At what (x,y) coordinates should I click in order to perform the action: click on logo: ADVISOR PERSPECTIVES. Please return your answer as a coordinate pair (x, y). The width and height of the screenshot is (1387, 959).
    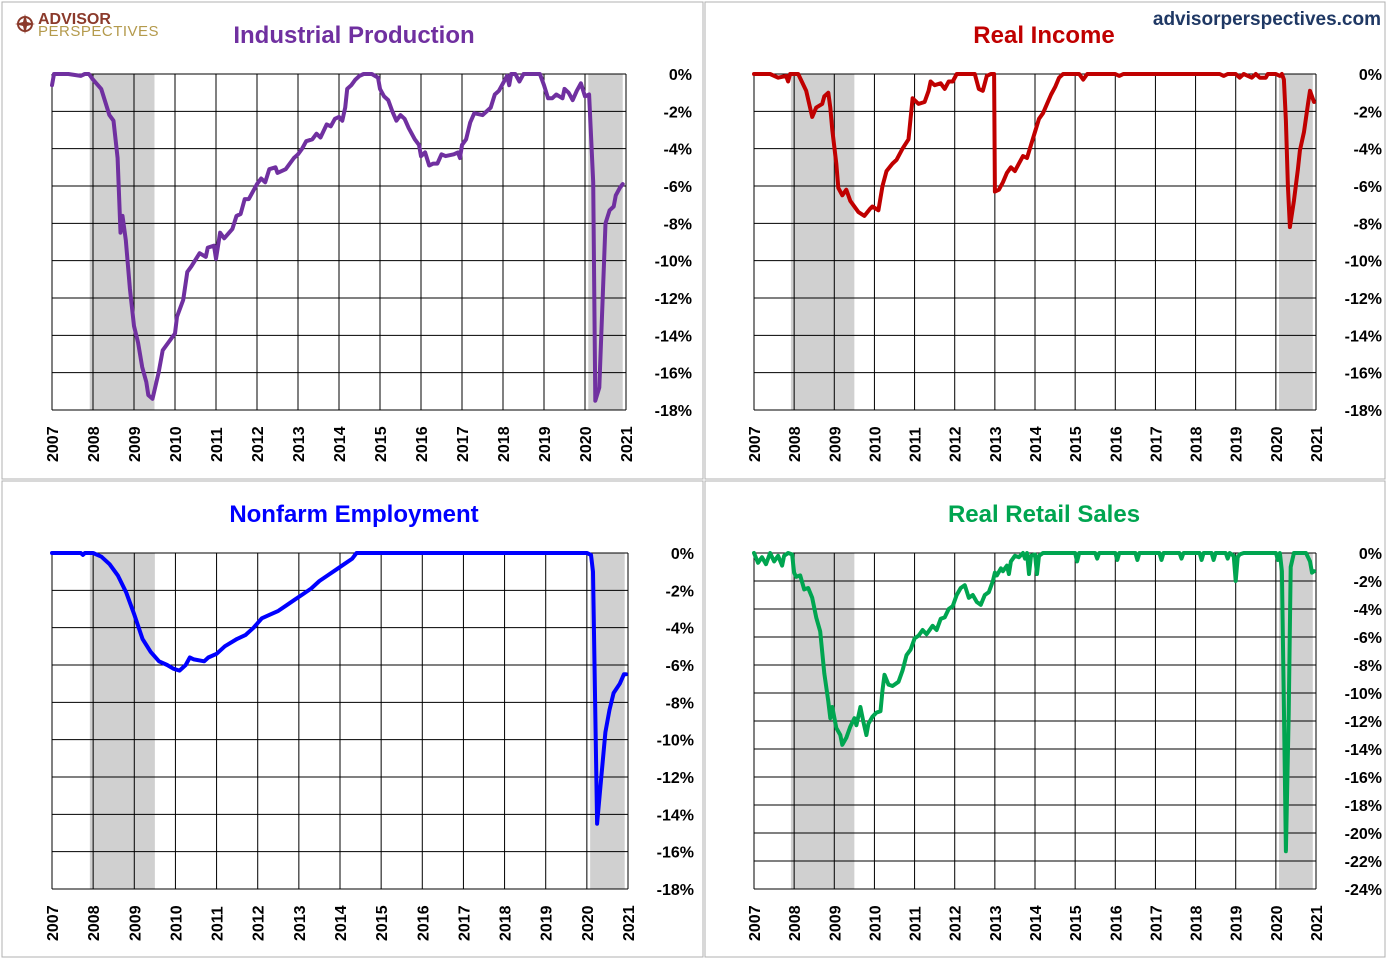
    Looking at the image, I should click on (87, 25).